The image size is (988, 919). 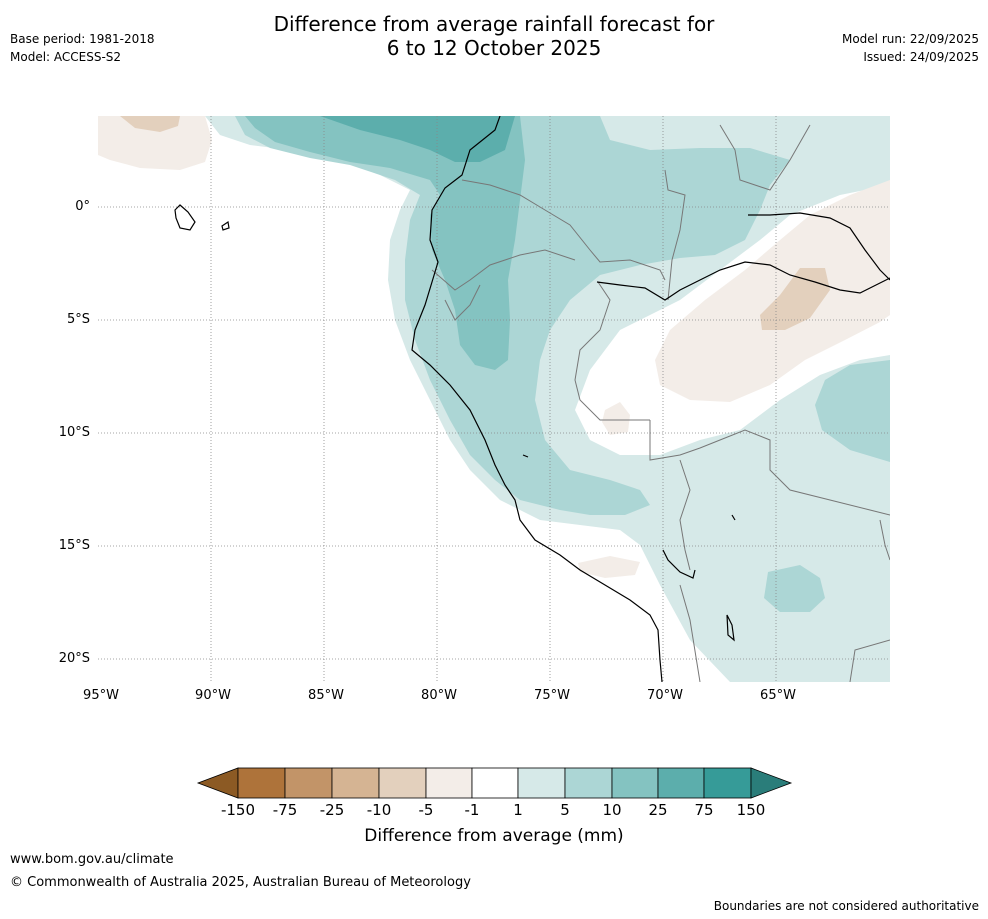 What do you see at coordinates (658, 810) in the screenshot?
I see `colorbar-tick: 25` at bounding box center [658, 810].